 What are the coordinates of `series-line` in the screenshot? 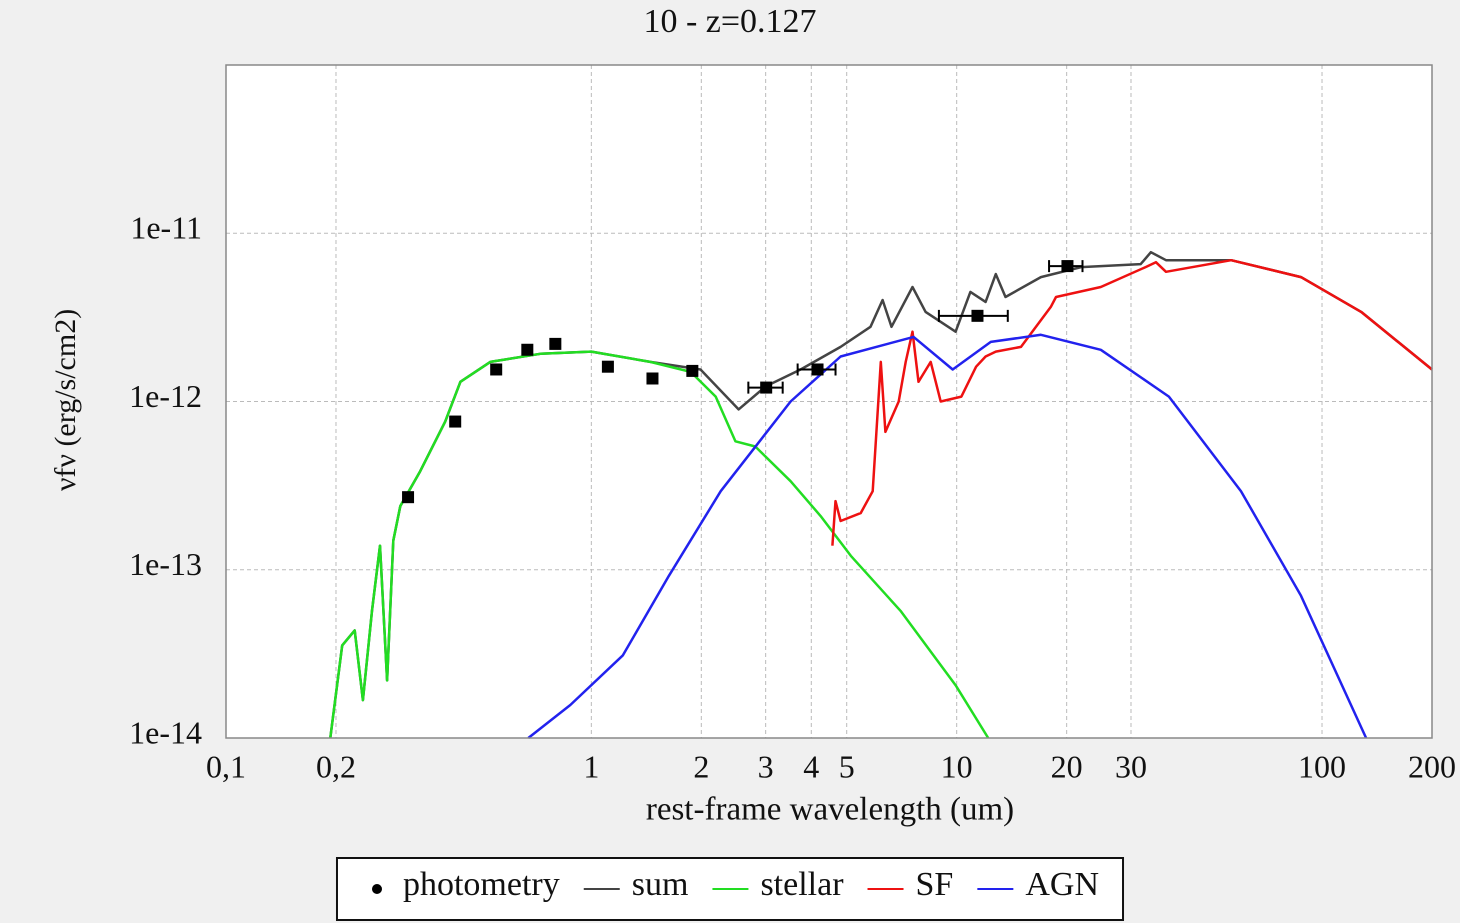 It's located at (1132, 402).